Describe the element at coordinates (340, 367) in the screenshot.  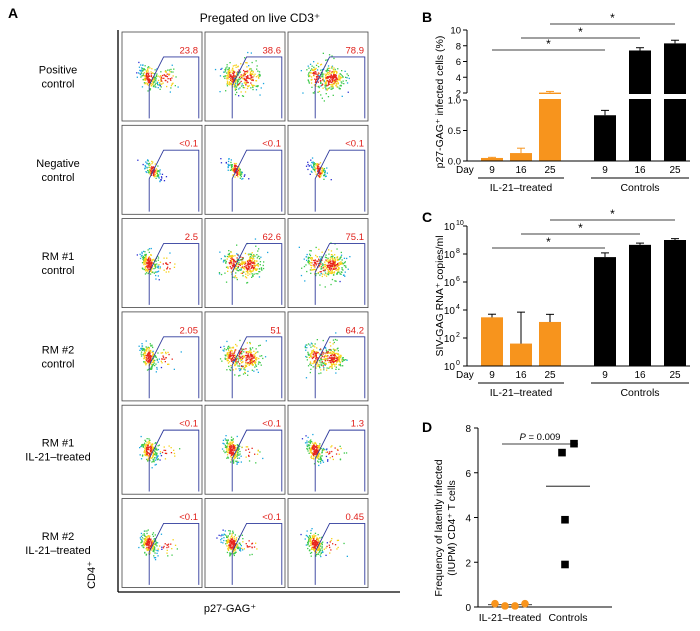
I see `gate-outline` at that location.